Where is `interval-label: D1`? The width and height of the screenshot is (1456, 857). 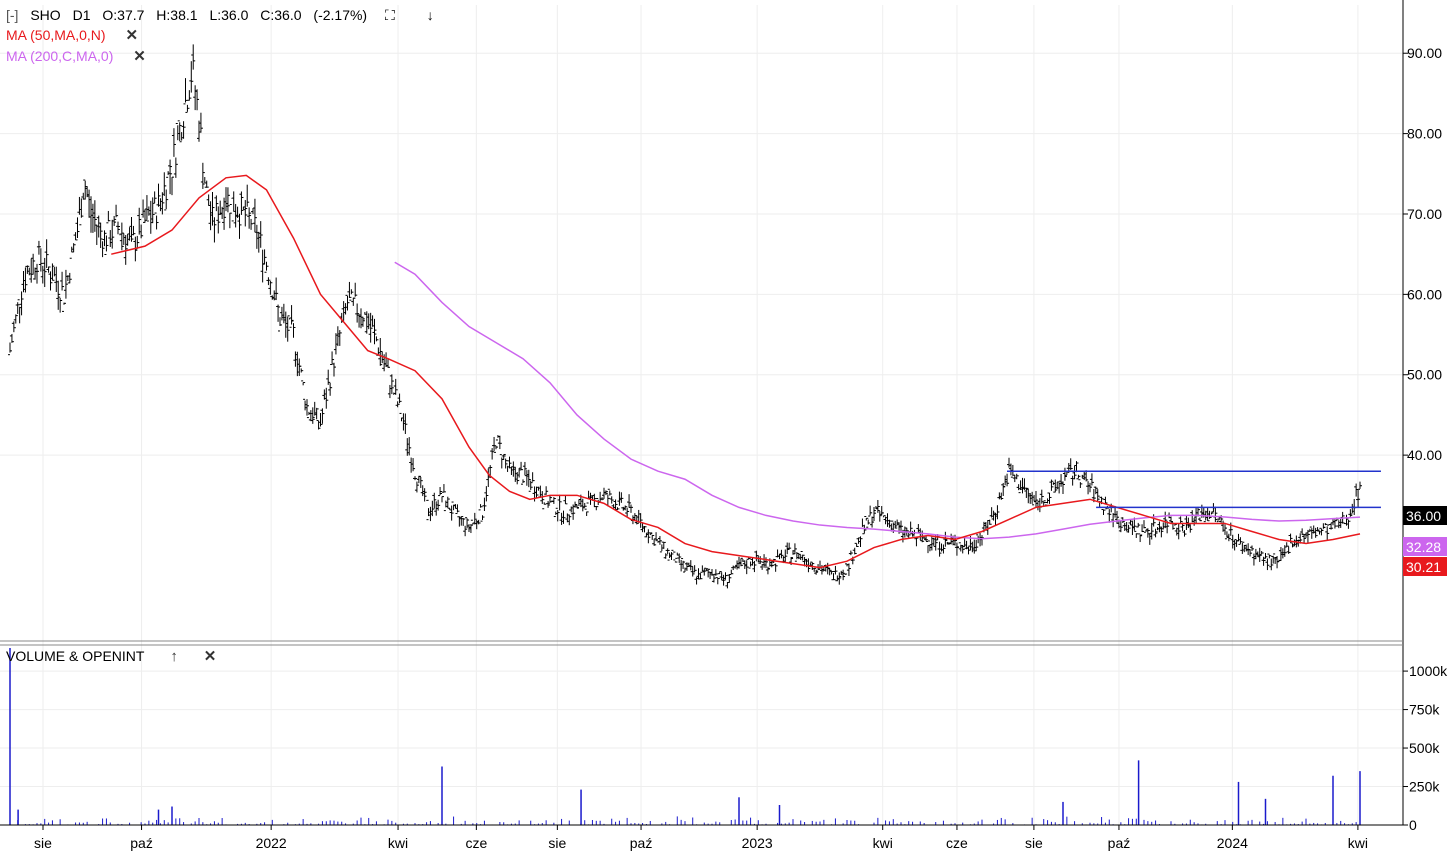 interval-label: D1 is located at coordinates (81, 15).